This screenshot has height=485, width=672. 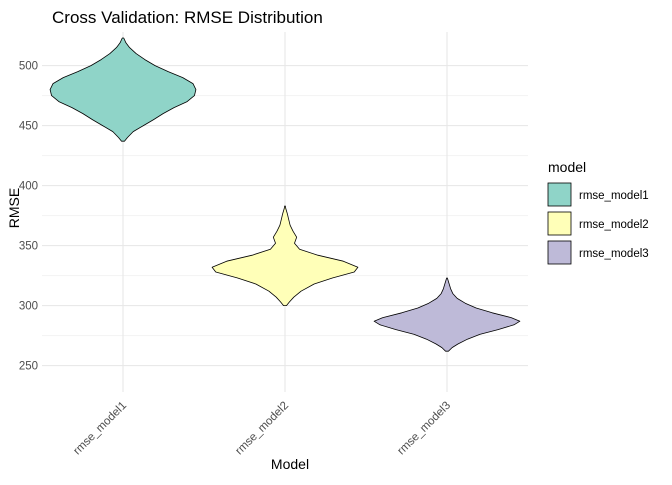 What do you see at coordinates (614, 196) in the screenshot?
I see `legend-label-rmse_model1: rmse_model1` at bounding box center [614, 196].